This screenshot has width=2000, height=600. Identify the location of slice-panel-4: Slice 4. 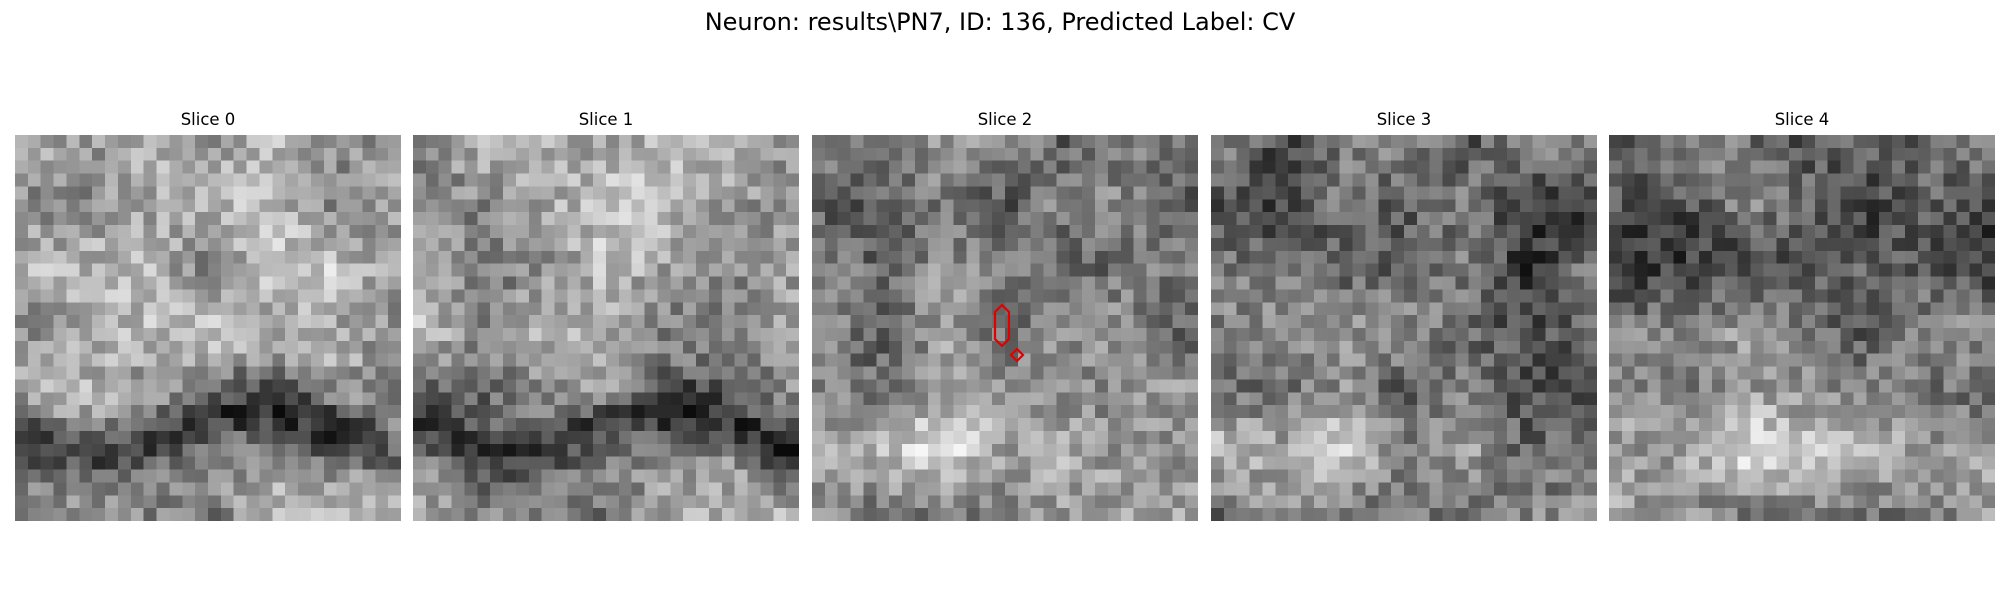
(1802, 315).